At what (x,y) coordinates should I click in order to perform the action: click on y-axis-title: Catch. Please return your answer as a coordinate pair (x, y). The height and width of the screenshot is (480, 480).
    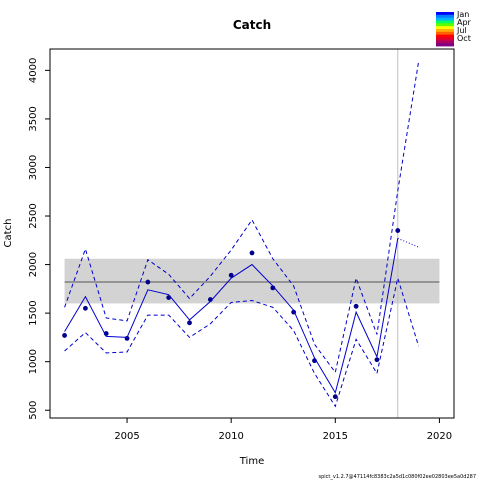
    Looking at the image, I should click on (8, 233).